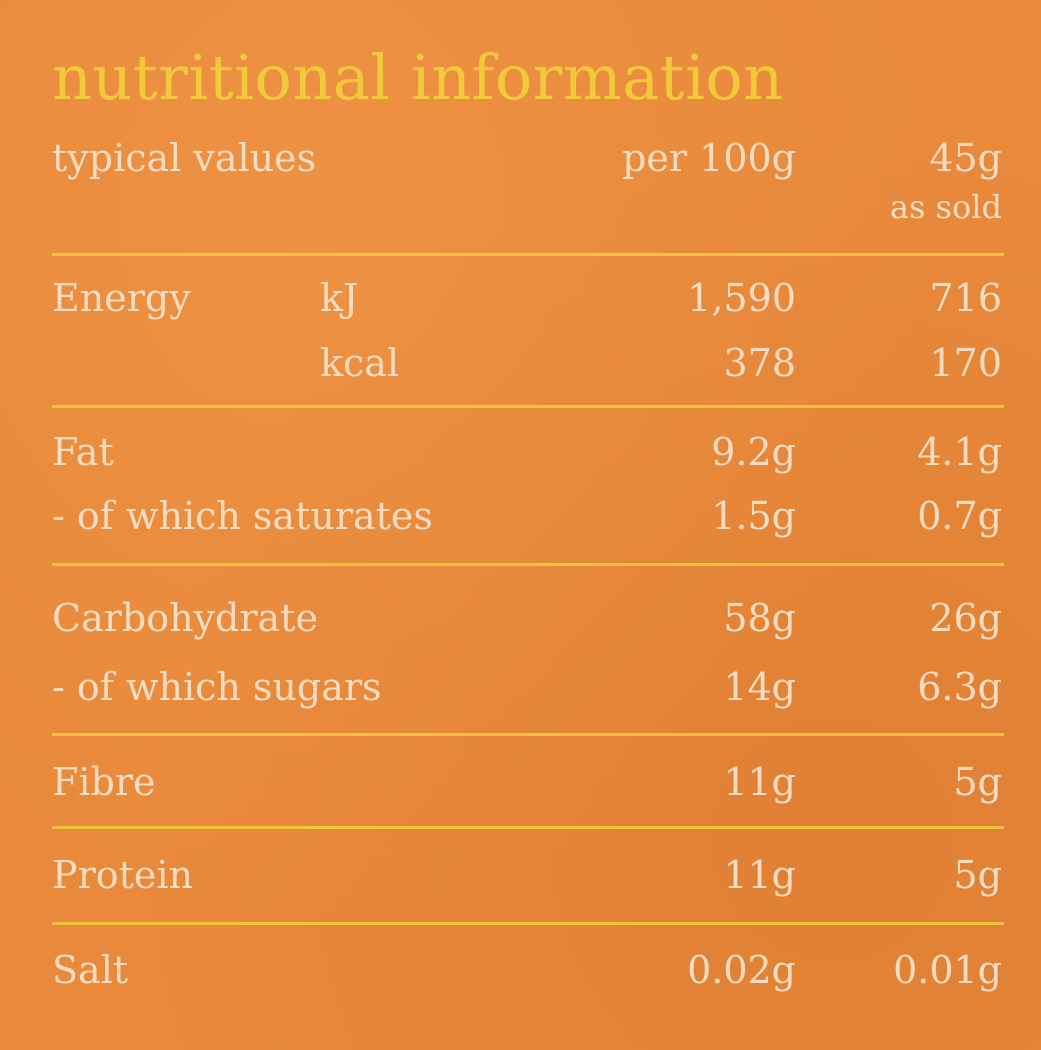 This screenshot has height=1050, width=1041. Describe the element at coordinates (104, 782) in the screenshot. I see `row-label: Fibre` at that location.